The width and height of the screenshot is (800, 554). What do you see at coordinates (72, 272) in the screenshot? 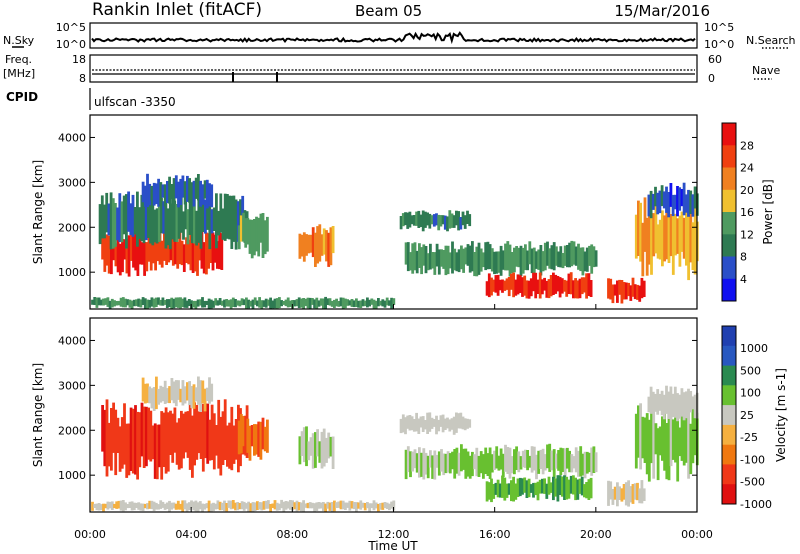
I see `y-tick-label: 1000` at bounding box center [72, 272].